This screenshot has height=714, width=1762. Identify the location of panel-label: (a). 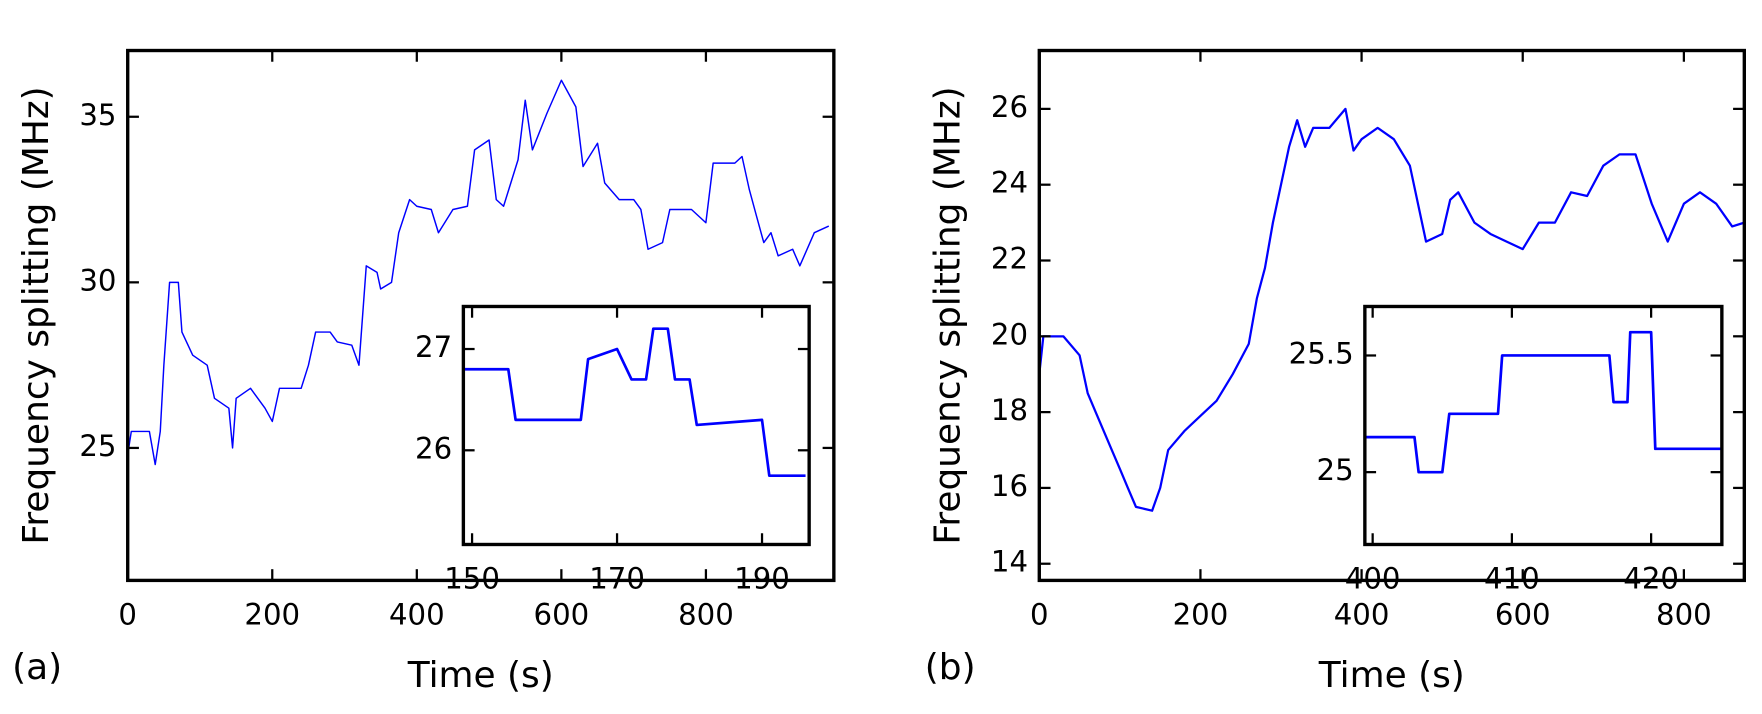
(37, 667).